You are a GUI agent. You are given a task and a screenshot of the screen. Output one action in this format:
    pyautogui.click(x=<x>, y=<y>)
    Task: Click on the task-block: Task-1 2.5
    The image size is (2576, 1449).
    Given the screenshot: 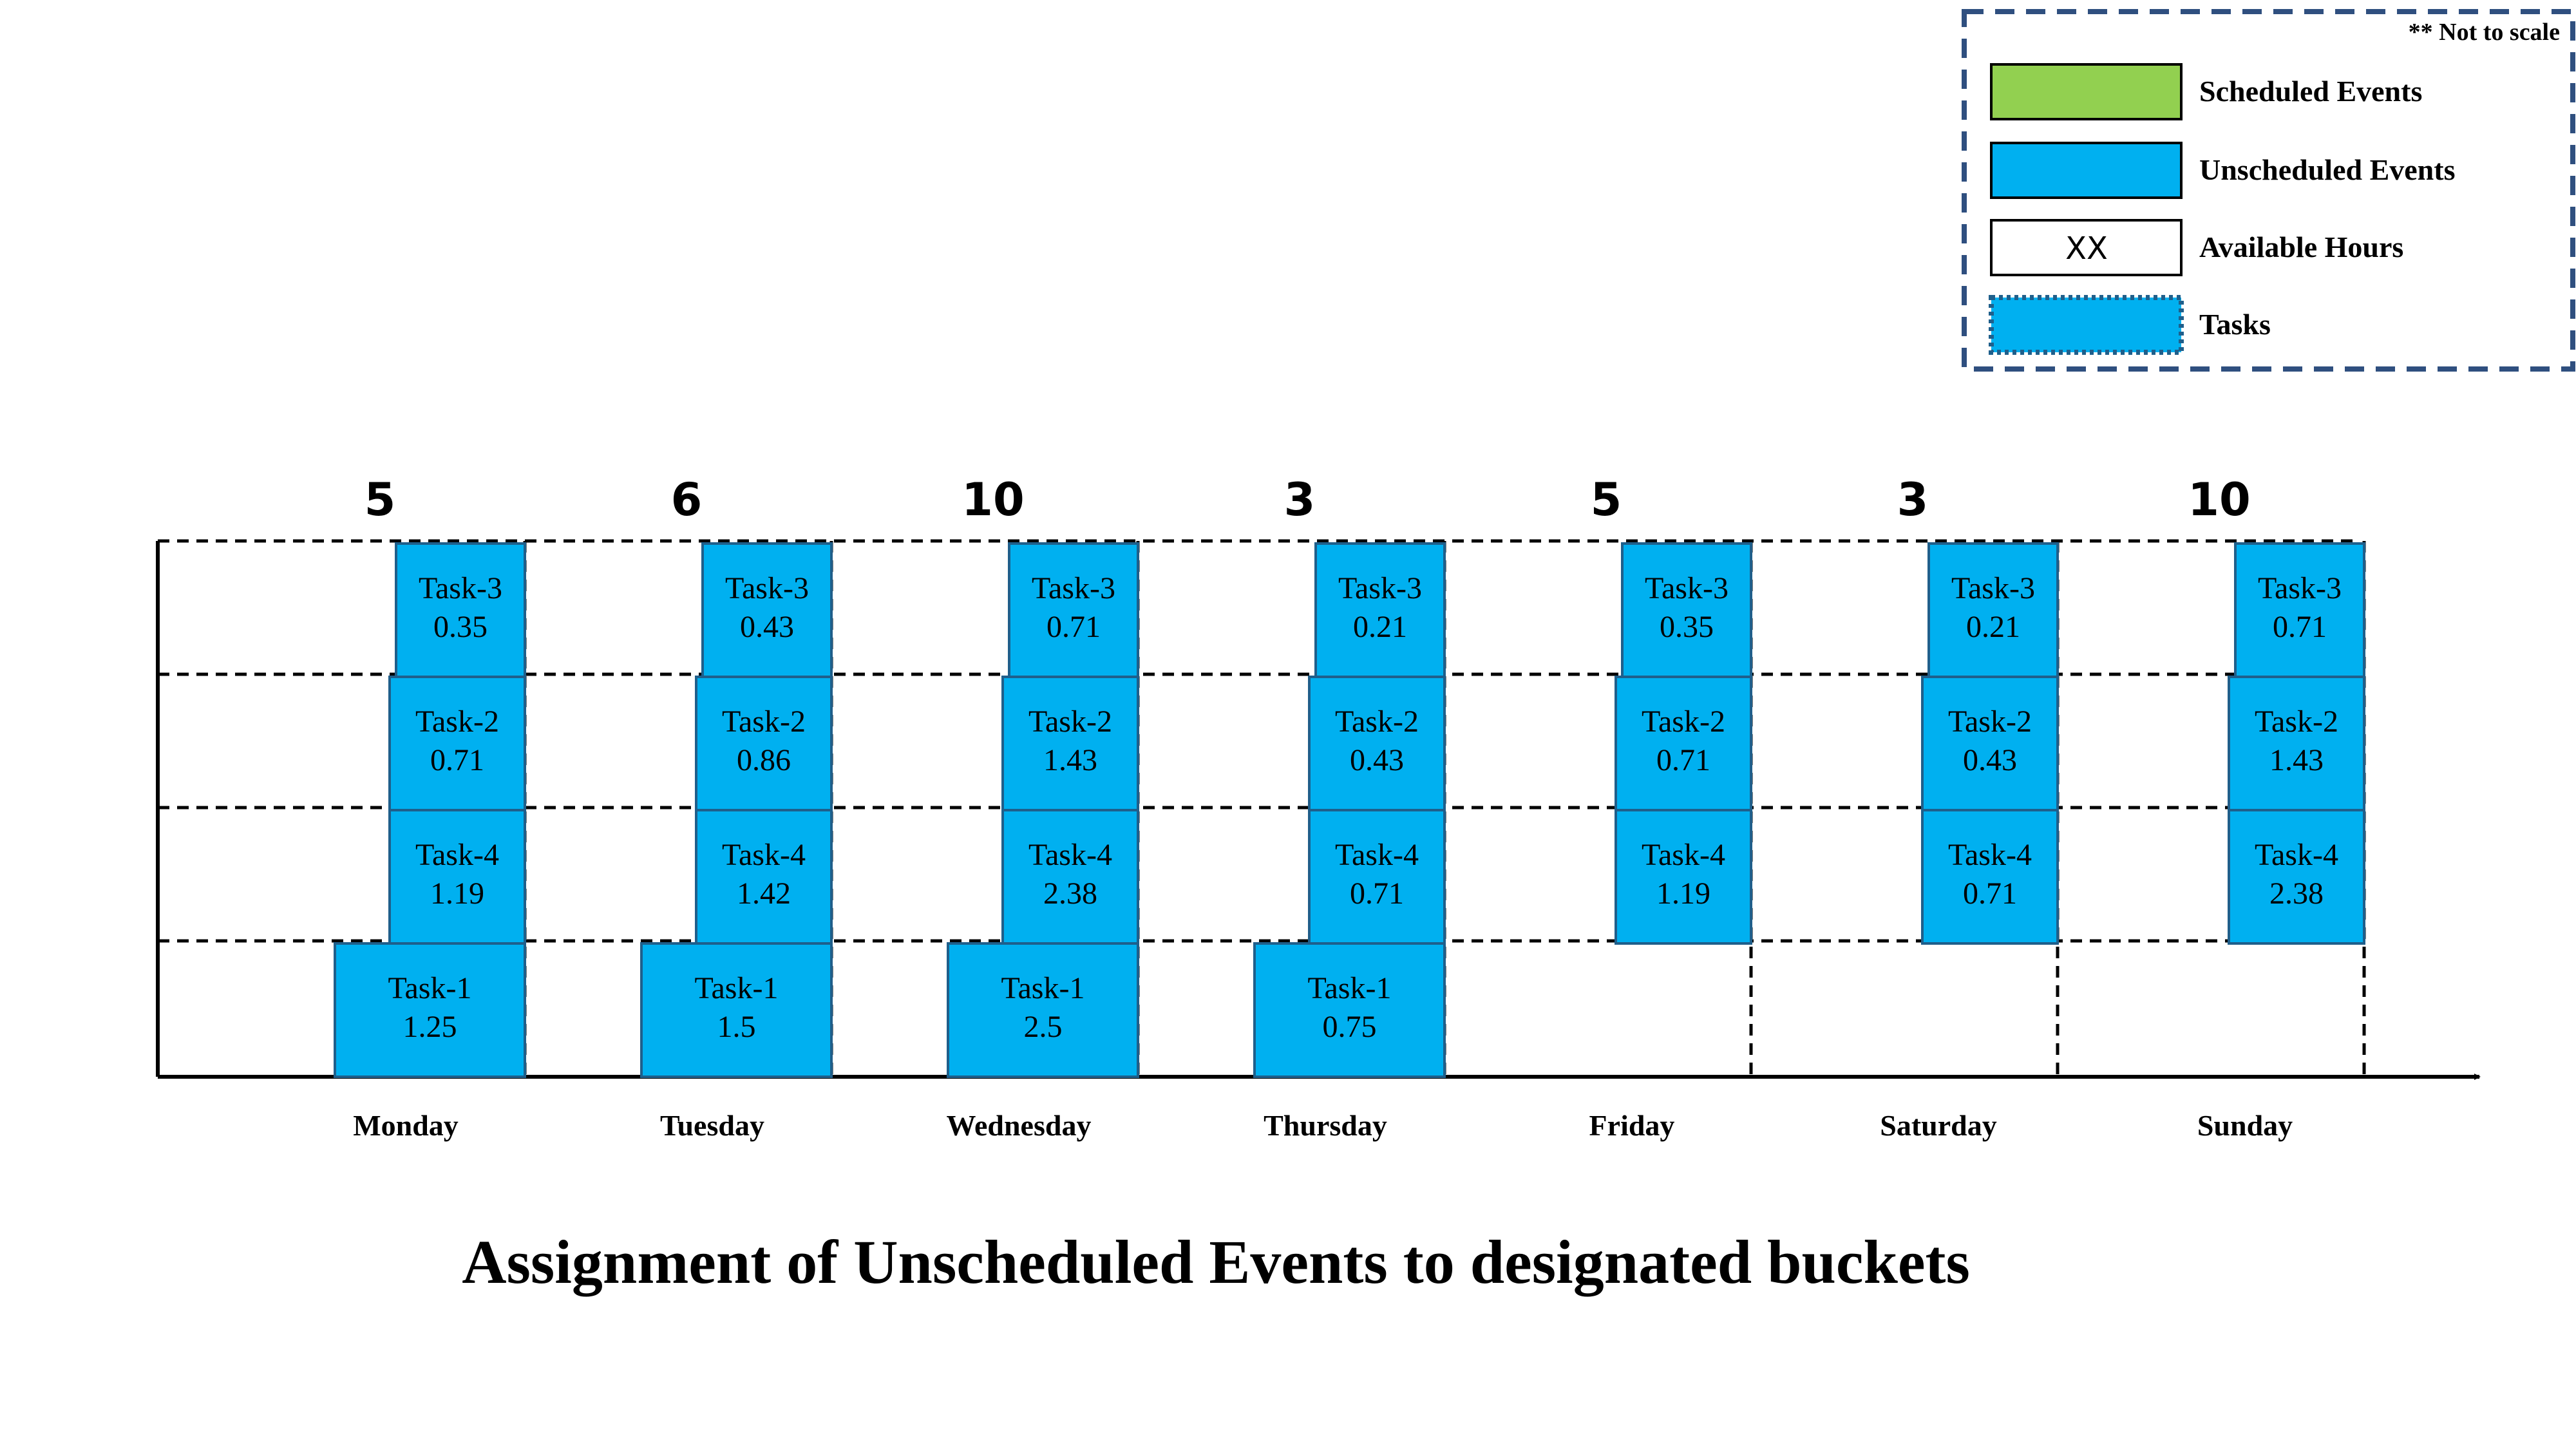 What is the action you would take?
    pyautogui.click(x=1043, y=1010)
    